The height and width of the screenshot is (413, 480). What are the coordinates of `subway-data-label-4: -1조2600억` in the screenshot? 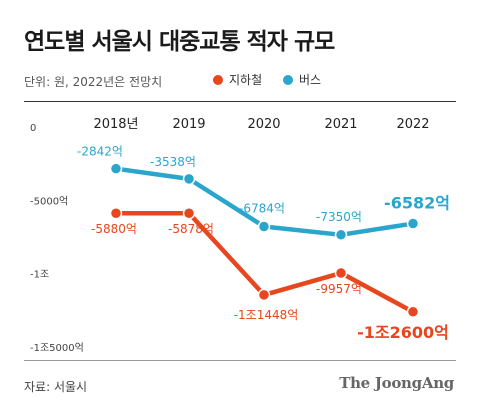 It's located at (403, 332).